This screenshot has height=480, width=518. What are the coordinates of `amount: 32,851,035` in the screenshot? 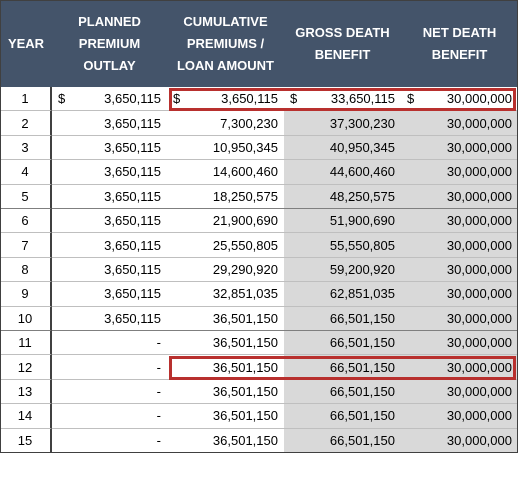 It's located at (245, 294).